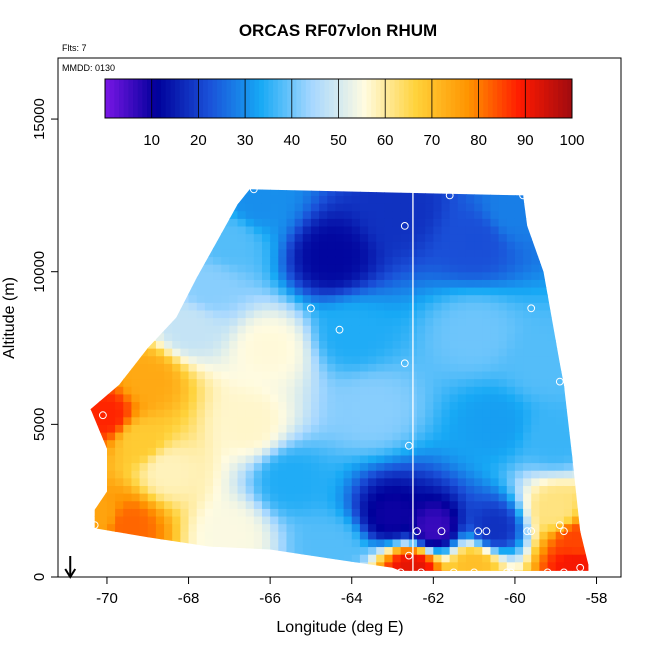  Describe the element at coordinates (571, 140) in the screenshot. I see `colorbar-tick-label: 100` at that location.